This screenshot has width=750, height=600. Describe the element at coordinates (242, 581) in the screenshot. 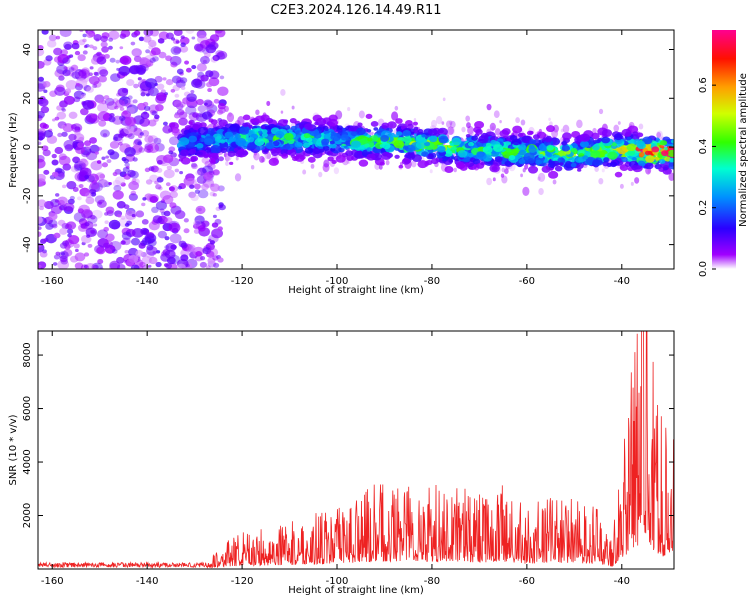

I see `x-tick-label: -120` at that location.